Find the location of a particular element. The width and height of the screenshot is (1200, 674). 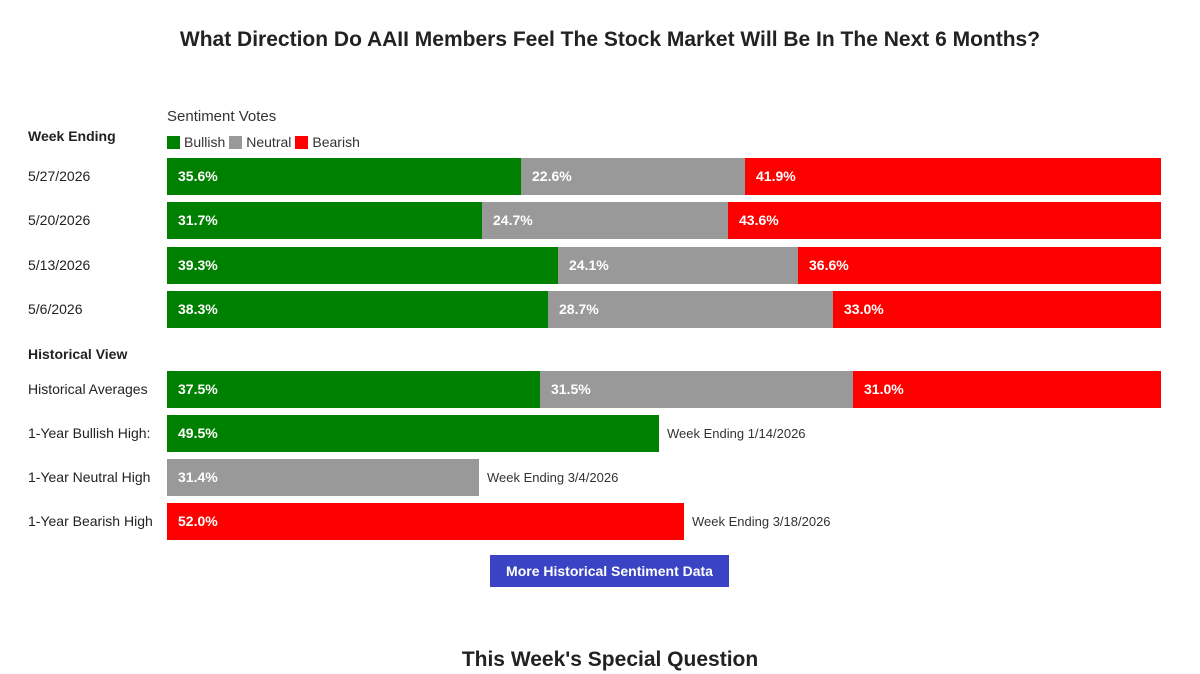

legend-title: Sentiment Votes is located at coordinates (222, 116).